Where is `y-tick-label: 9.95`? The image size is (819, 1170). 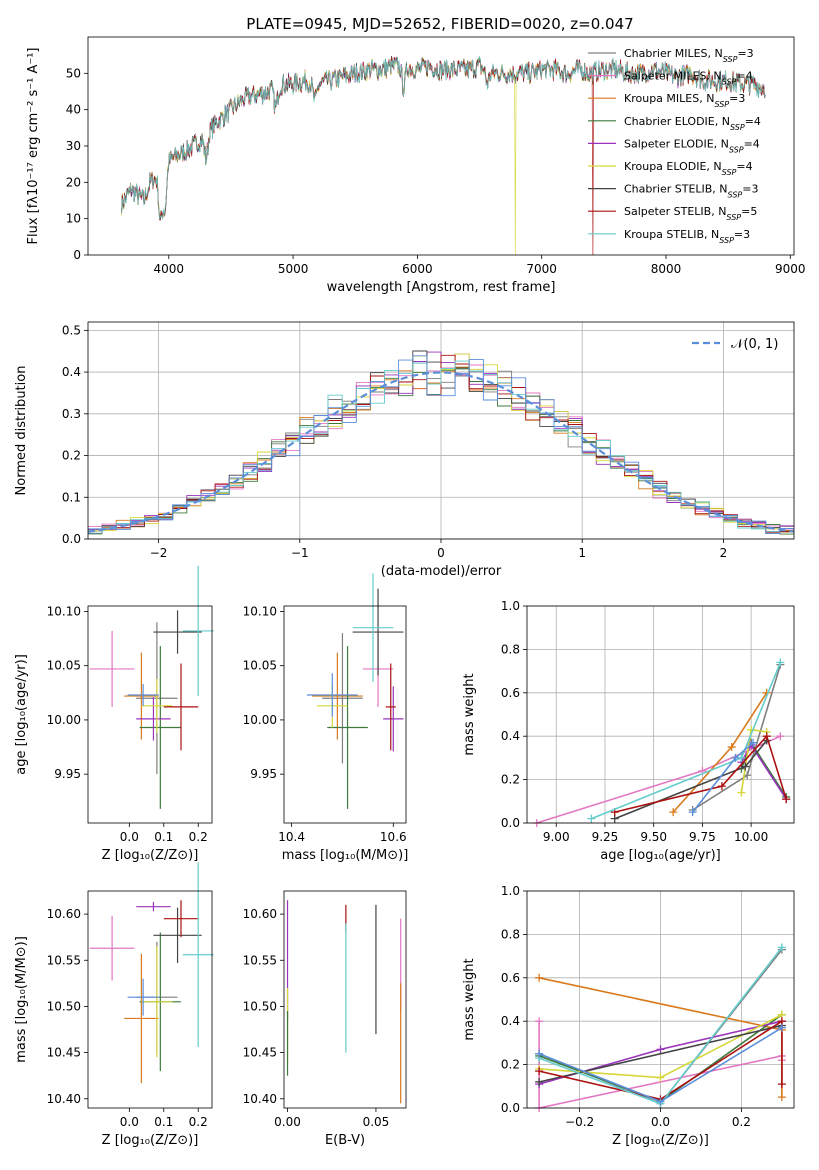 y-tick-label: 9.95 is located at coordinates (263, 774).